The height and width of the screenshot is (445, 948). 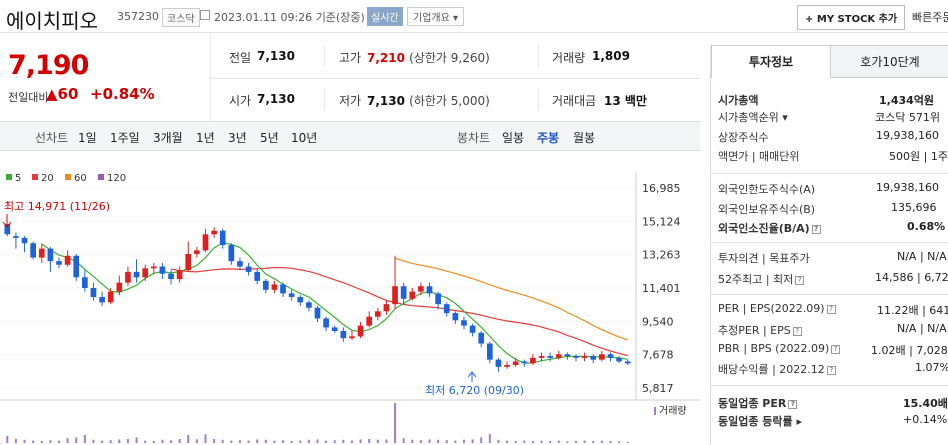 What do you see at coordinates (350, 136) in the screenshot?
I see `period-bar: 선차트 1일 1주일 3개월 1년 3년 5년 10년 봉차트 일봉 주봉 월봉` at bounding box center [350, 136].